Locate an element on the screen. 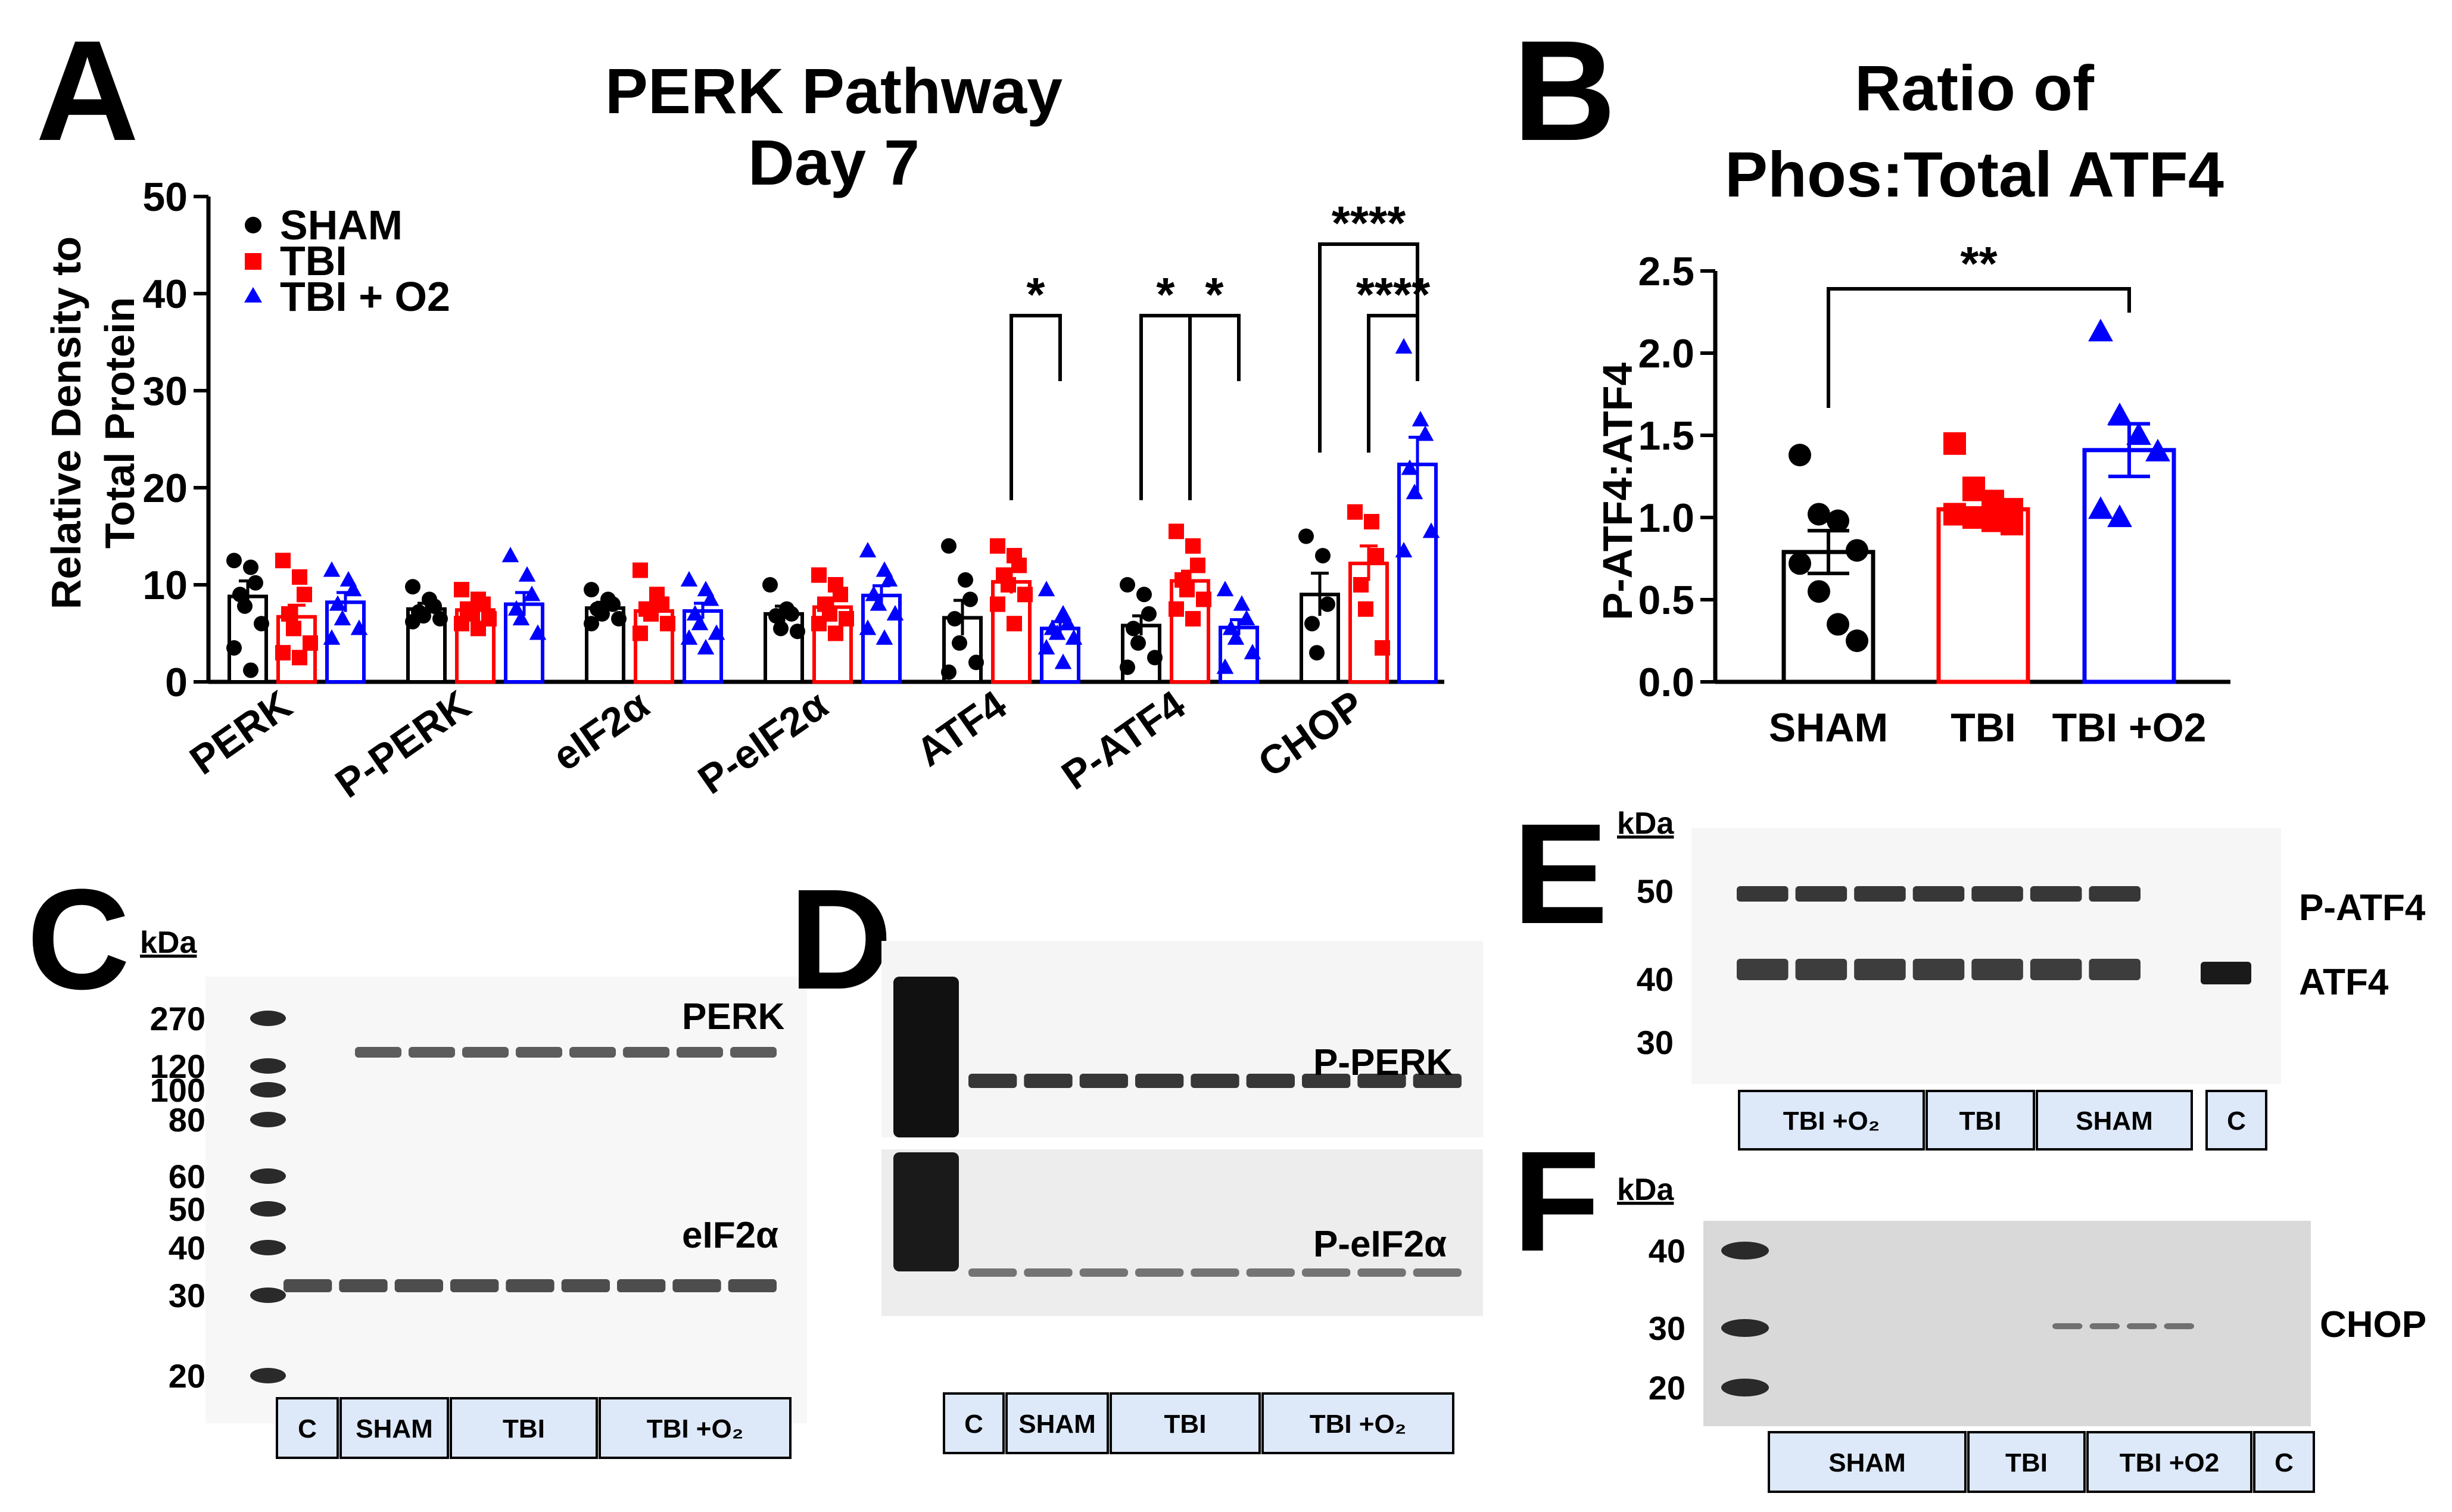 This screenshot has width=2452, height=1512. panel-e-lane-labels: TBI +O₂ TBI SHAM C is located at coordinates (2002, 1120).